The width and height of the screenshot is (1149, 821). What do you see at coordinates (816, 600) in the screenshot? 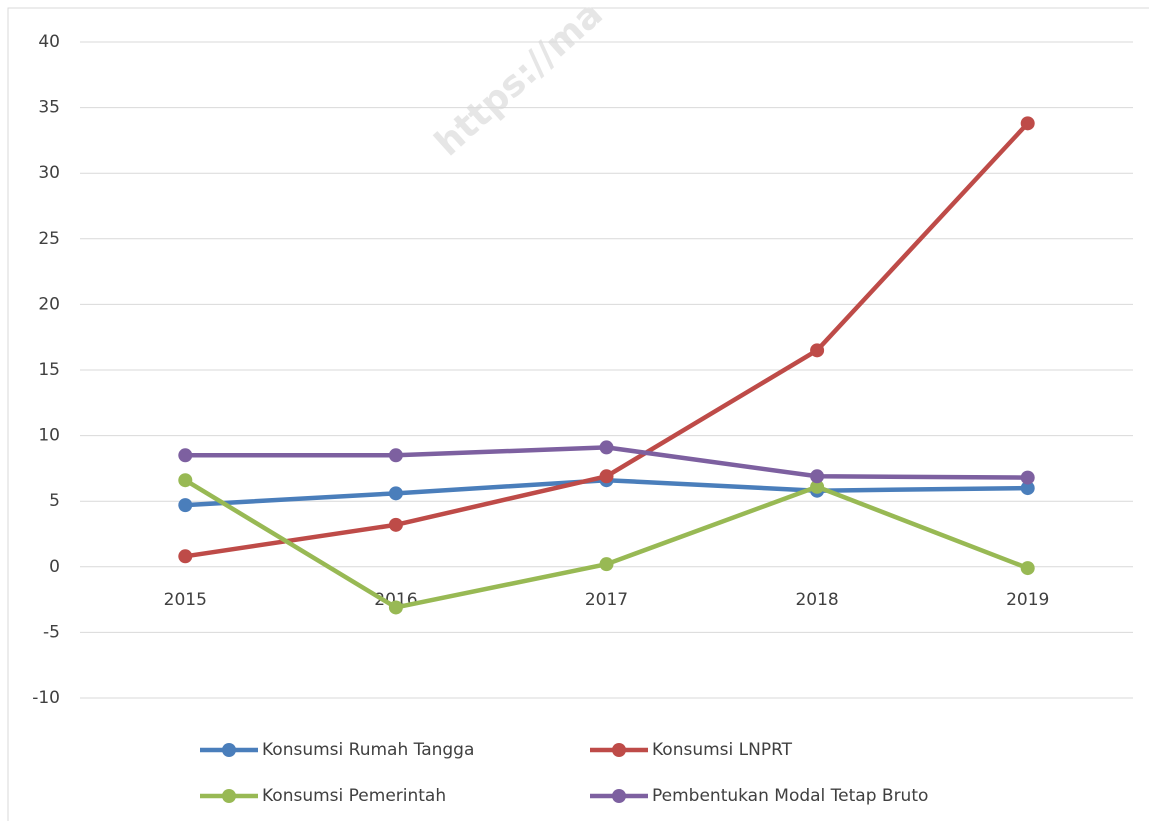
I see `x-tick-label: 2018` at bounding box center [816, 600].